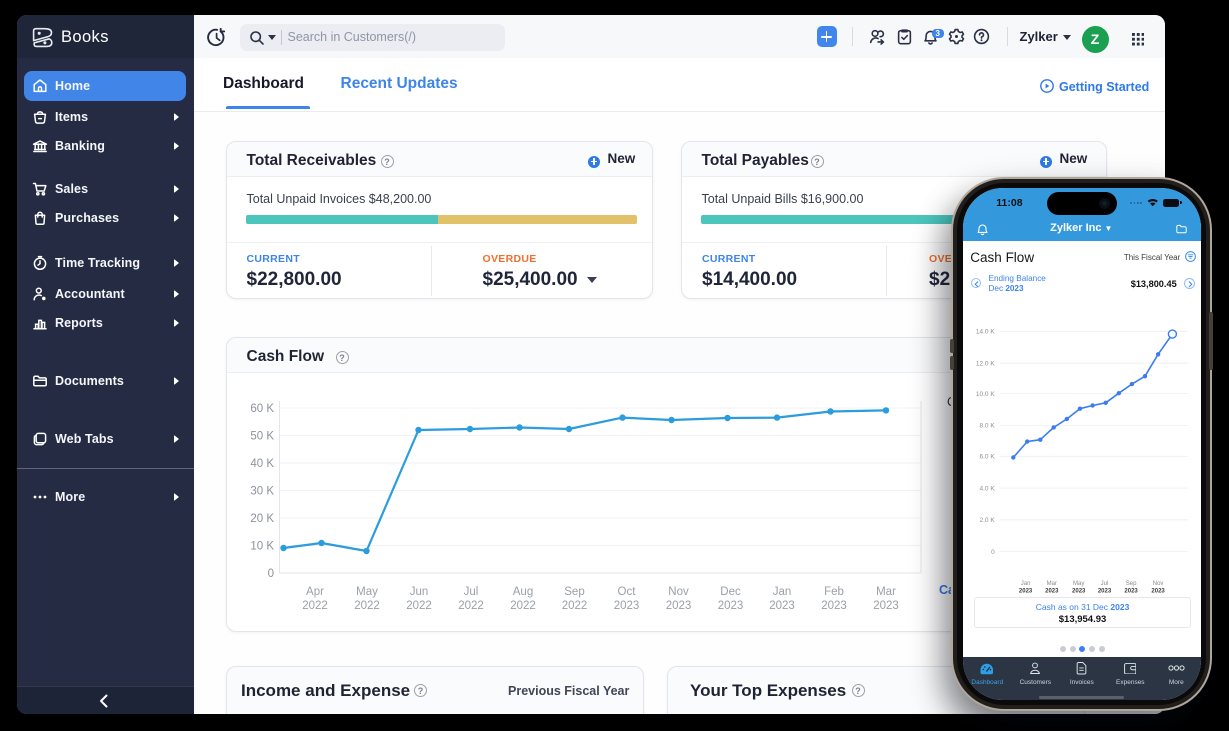 The width and height of the screenshot is (1229, 731). What do you see at coordinates (626, 592) in the screenshot?
I see `svg-text: Oct` at bounding box center [626, 592].